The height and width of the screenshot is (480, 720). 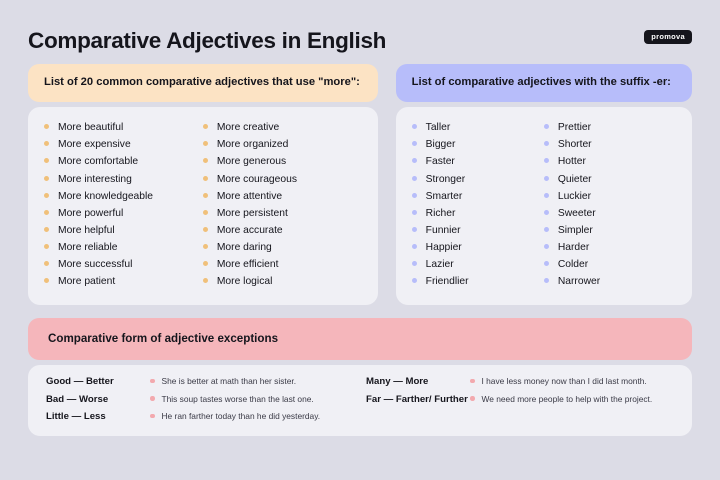 What do you see at coordinates (417, 399) in the screenshot?
I see `exception-term: Far — Farther/ Further` at bounding box center [417, 399].